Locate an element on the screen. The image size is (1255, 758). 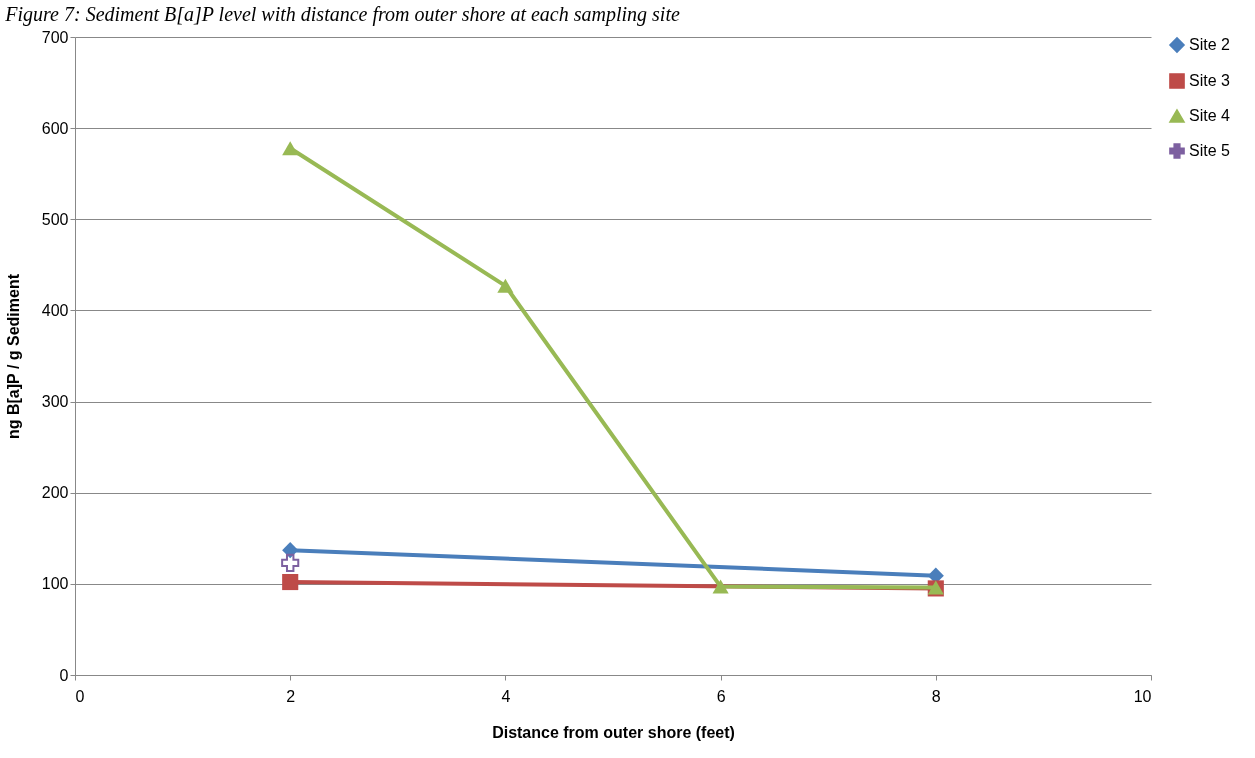
x-tick-label: 10 is located at coordinates (1142, 696).